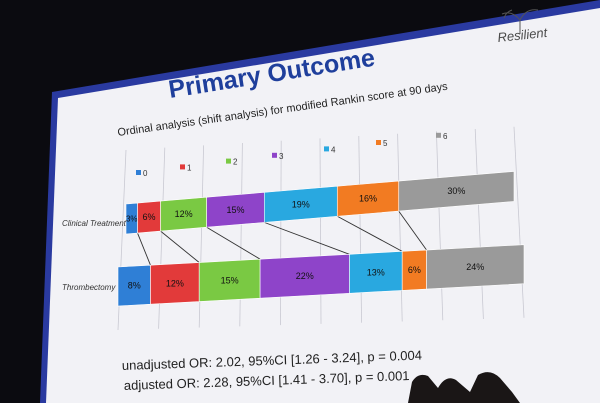  Describe the element at coordinates (333, 149) in the screenshot. I see `legend-label: 4` at that location.